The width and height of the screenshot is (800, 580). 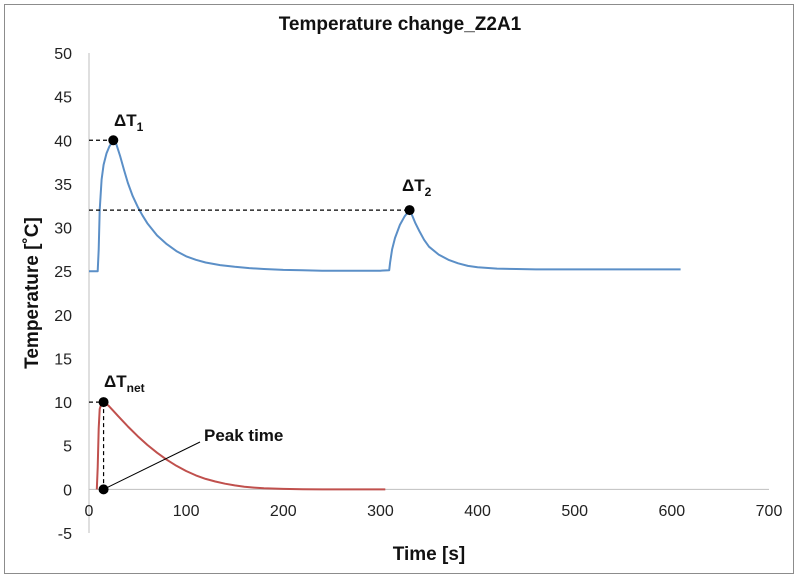 I want to click on x-tick-label: 700, so click(x=769, y=511).